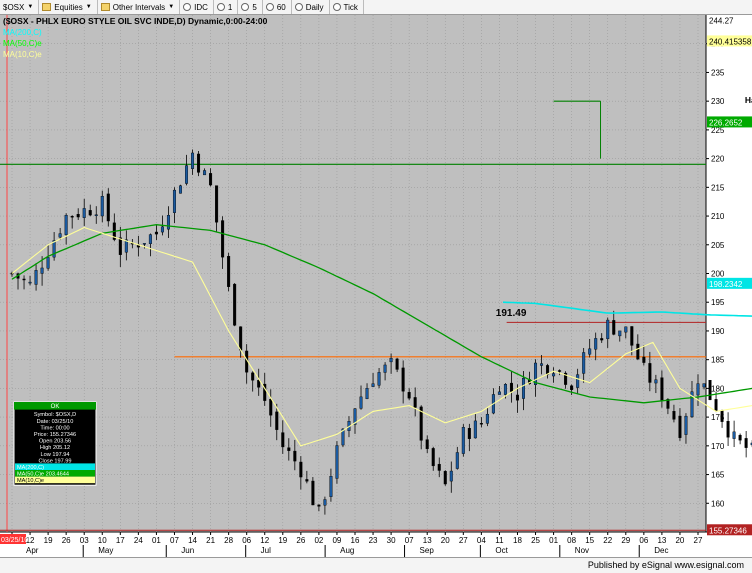 The height and width of the screenshot is (573, 752). What do you see at coordinates (102, 540) in the screenshot?
I see `x-tick-label: 10` at bounding box center [102, 540].